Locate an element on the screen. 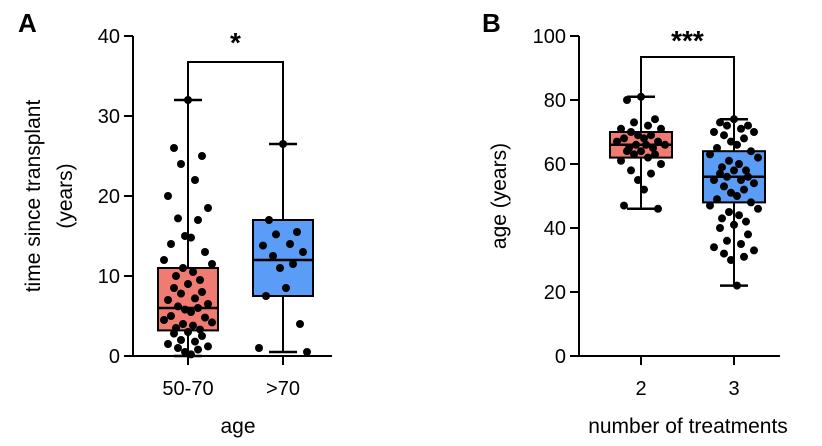  y-tick-label: 20 is located at coordinates (555, 293).